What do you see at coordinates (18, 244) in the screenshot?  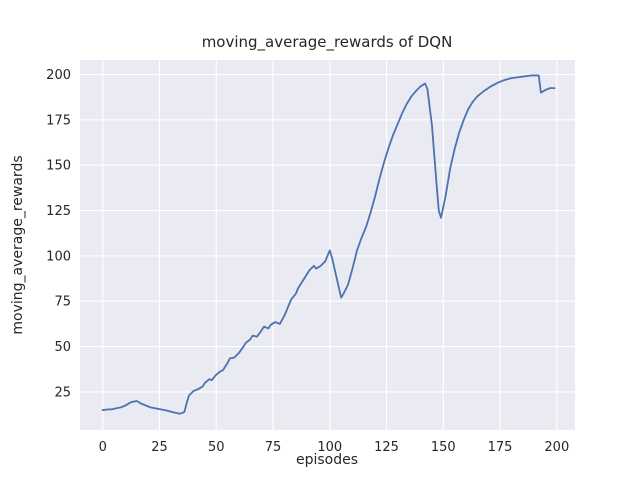 I see `y-axis-label: moving_average_rewards` at bounding box center [18, 244].